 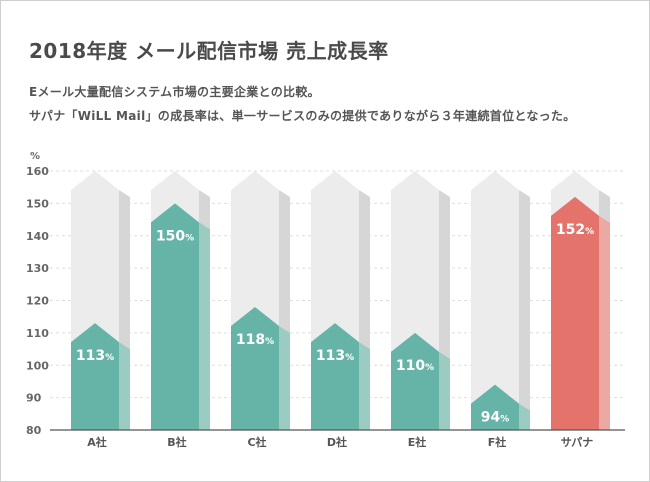 What do you see at coordinates (97, 442) in the screenshot?
I see `x-tick-label-0: A社` at bounding box center [97, 442].